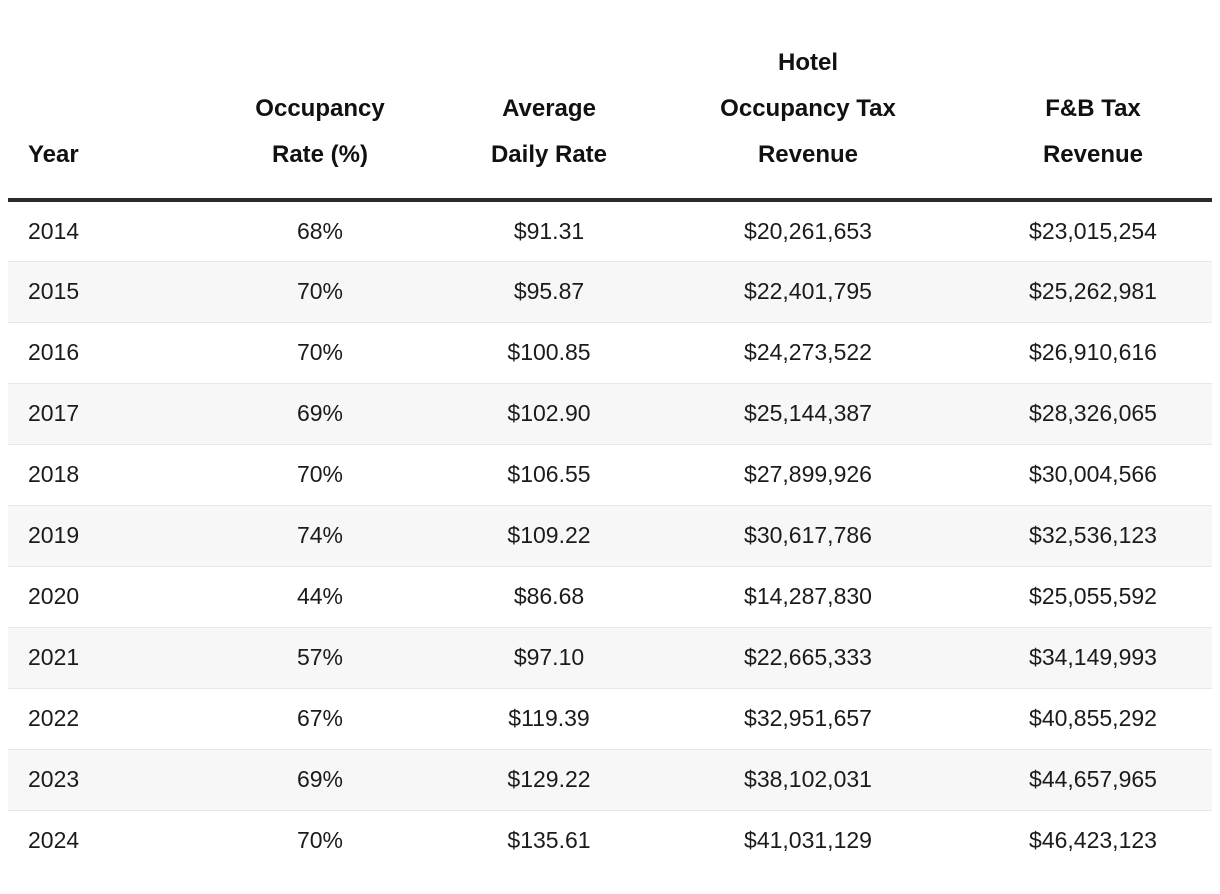 The height and width of the screenshot is (894, 1220). What do you see at coordinates (320, 535) in the screenshot?
I see `table-cell: 74%` at bounding box center [320, 535].